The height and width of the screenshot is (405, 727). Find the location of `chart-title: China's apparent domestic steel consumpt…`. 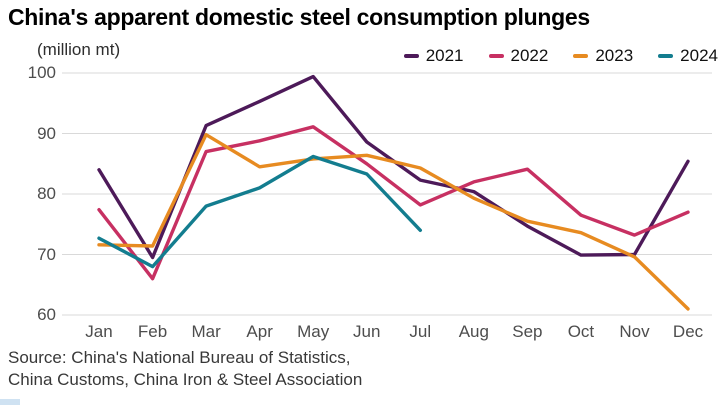

chart-title: China's apparent domestic steel consumpt… is located at coordinates (299, 17).